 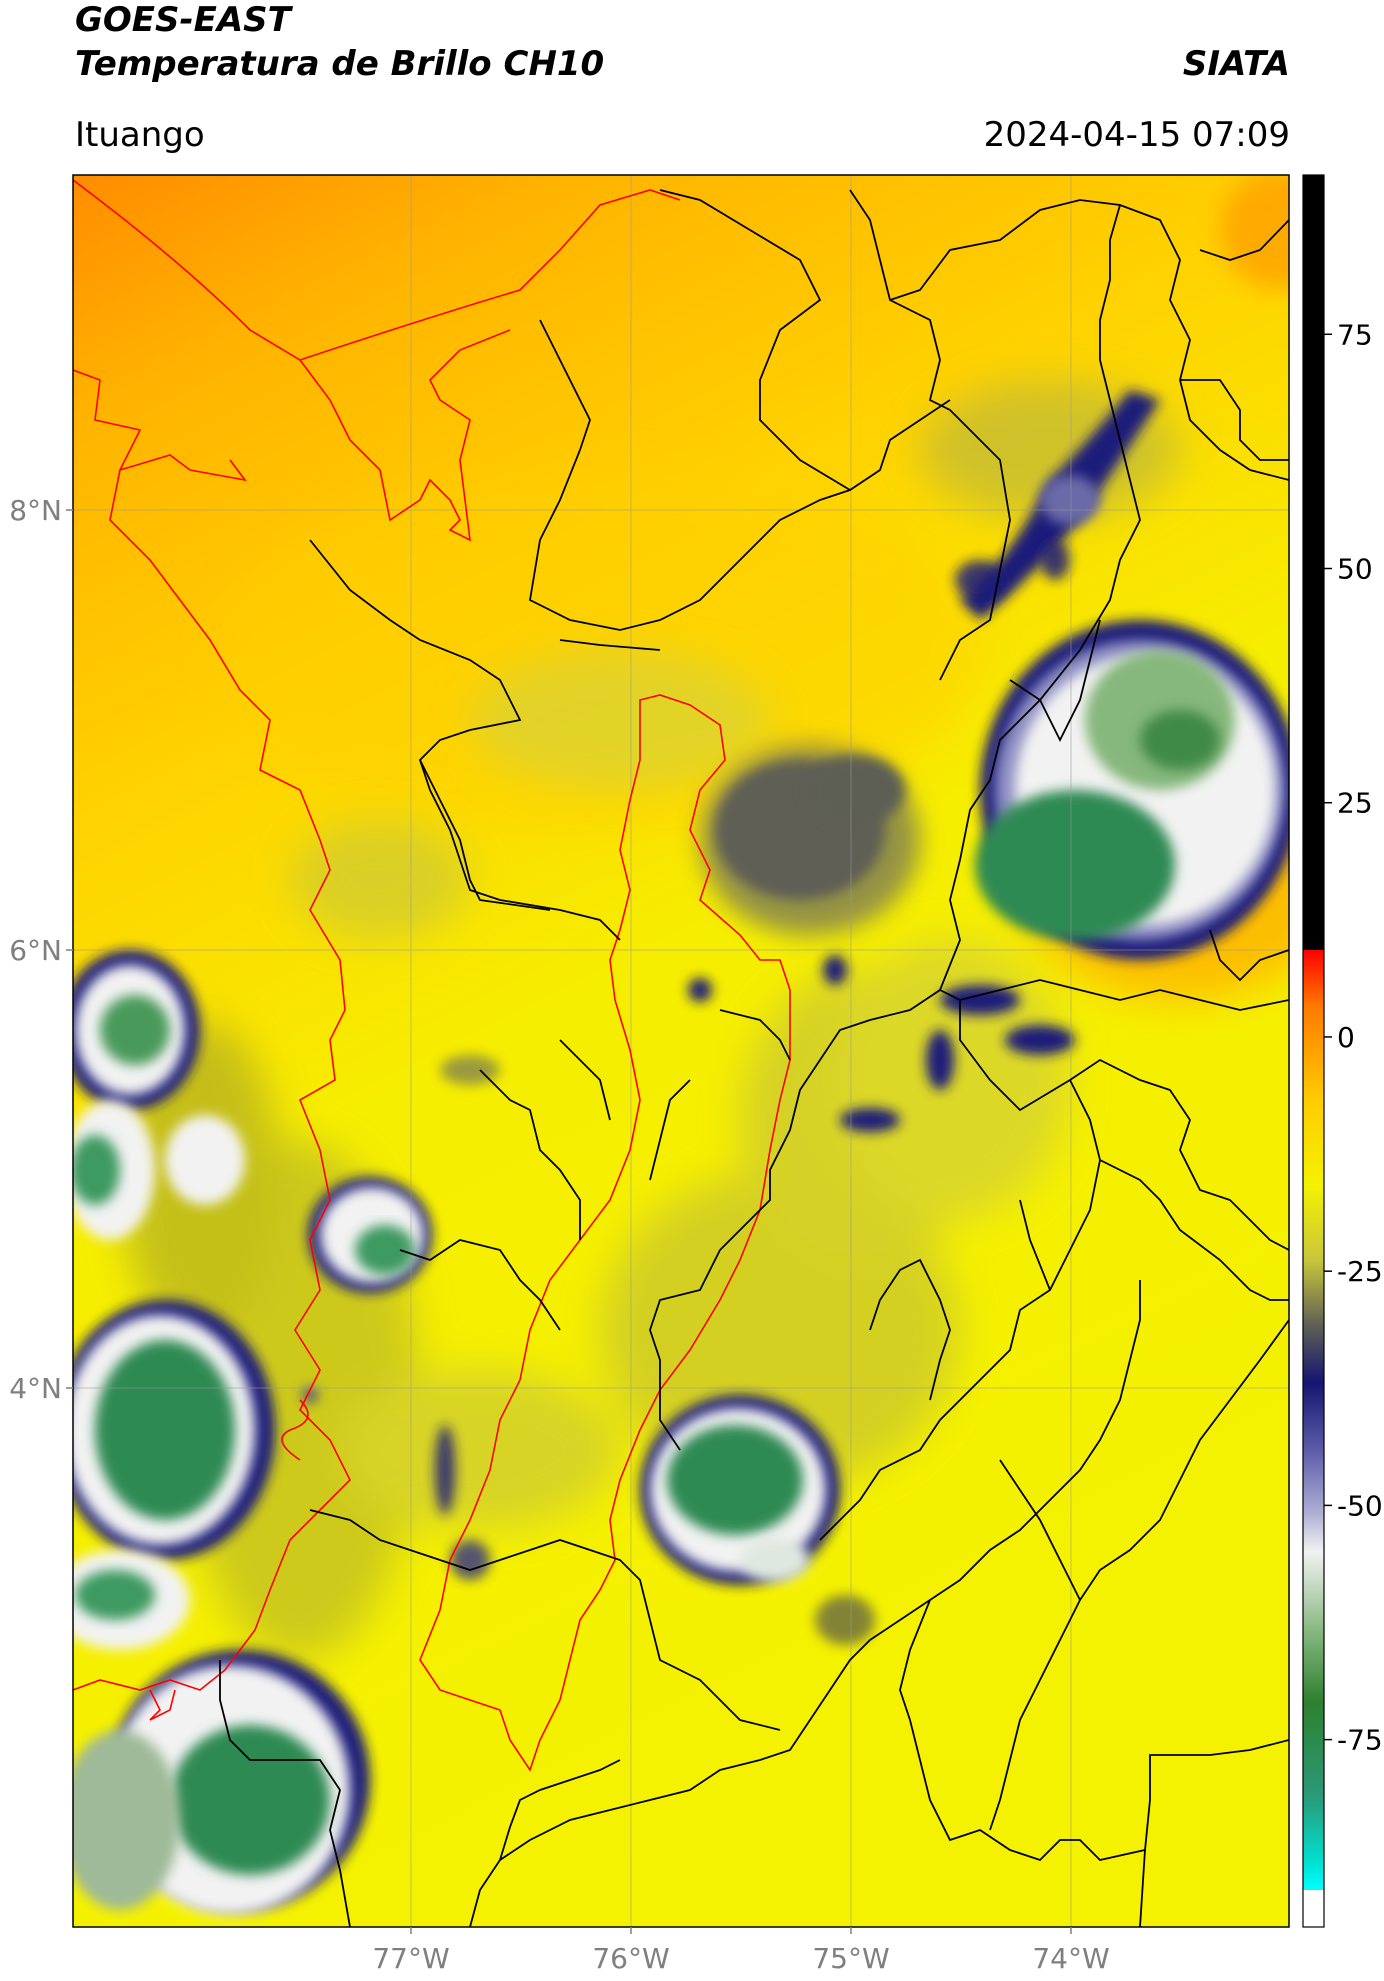 I want to click on lon-tick-76w: 76°W, so click(x=630, y=1958).